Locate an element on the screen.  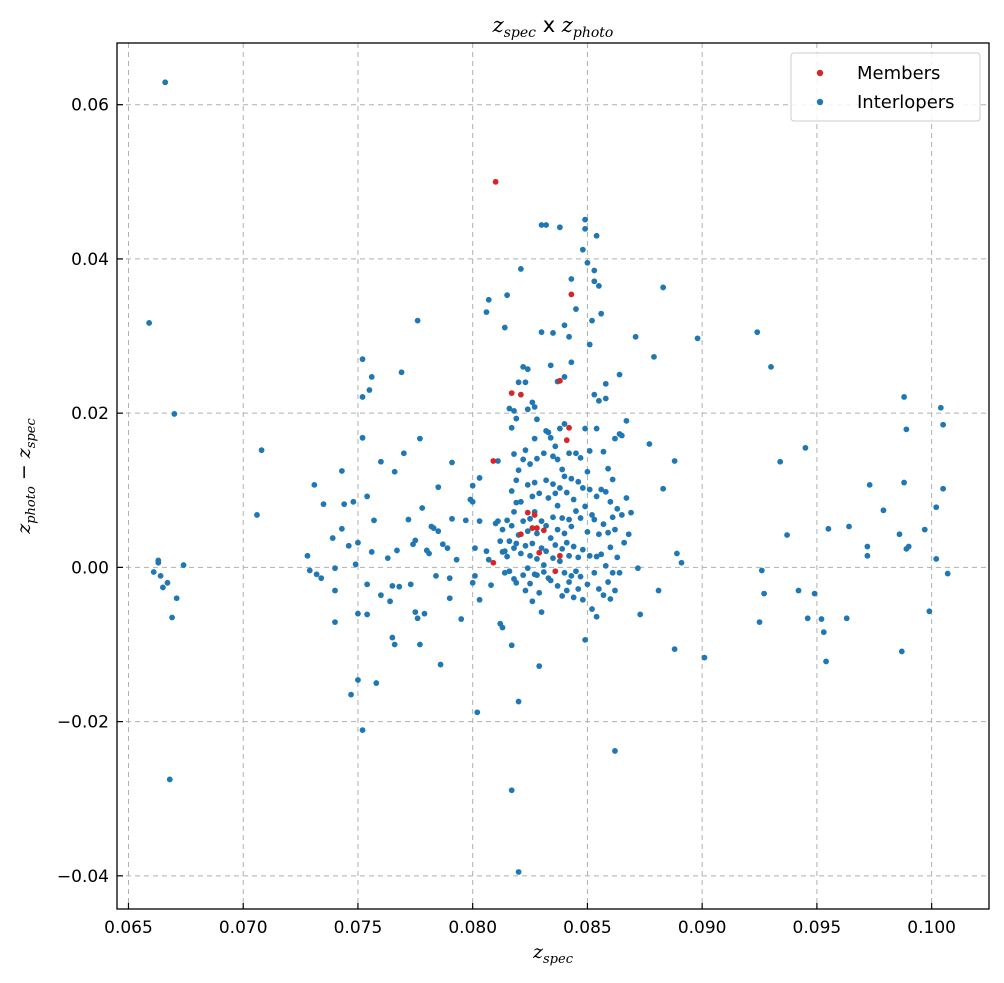
y-tick-label: 0.04 is located at coordinates (90, 260).